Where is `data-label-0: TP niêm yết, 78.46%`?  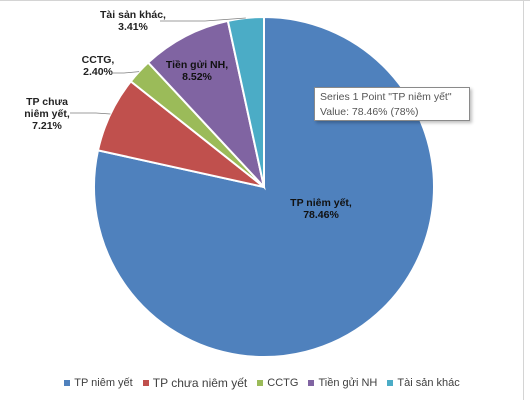 data-label-0: TP niêm yết, 78.46% is located at coordinates (321, 209).